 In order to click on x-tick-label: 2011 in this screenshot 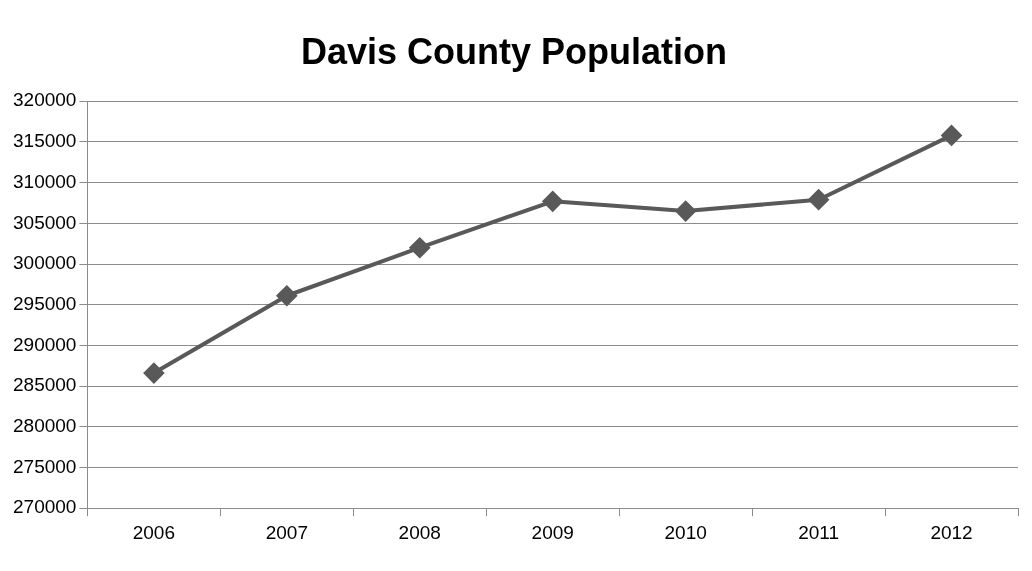, I will do `click(819, 532)`.